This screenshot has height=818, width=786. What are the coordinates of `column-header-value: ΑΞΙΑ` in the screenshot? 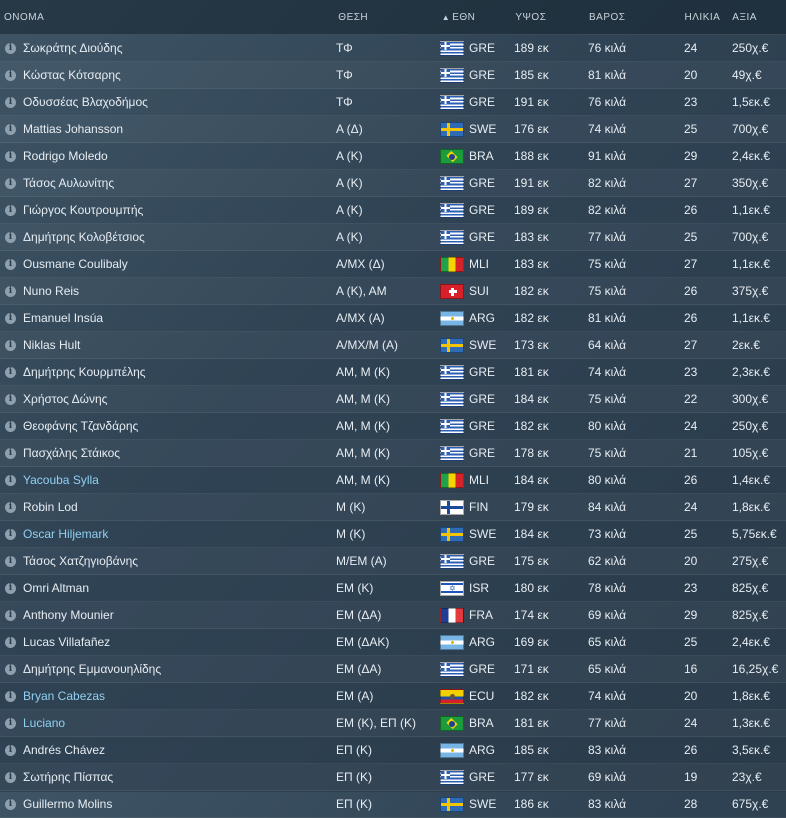 It's located at (744, 17).